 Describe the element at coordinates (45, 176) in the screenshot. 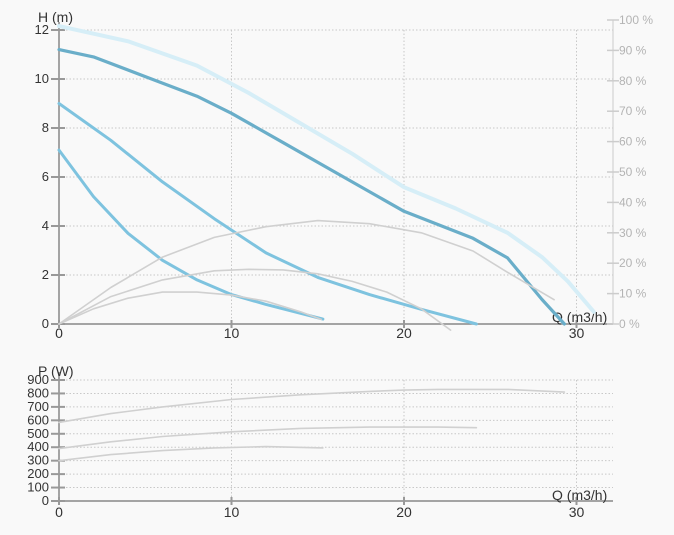

I see `y-tick-label: 6` at that location.